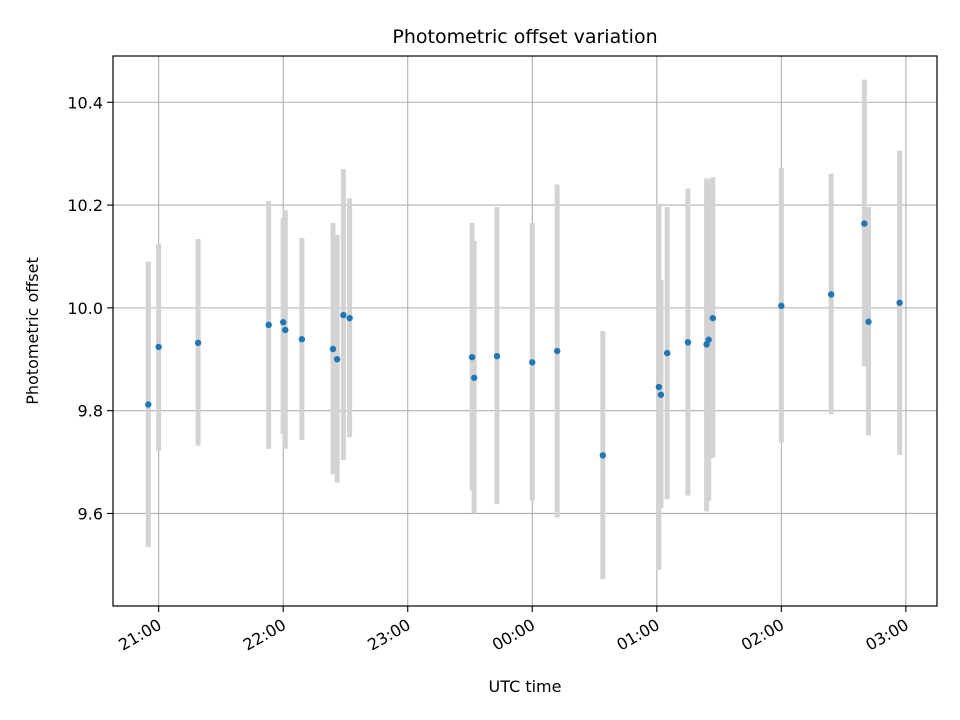 The width and height of the screenshot is (960, 720). Describe the element at coordinates (85, 205) in the screenshot. I see `y-tick-label: 10.2` at that location.